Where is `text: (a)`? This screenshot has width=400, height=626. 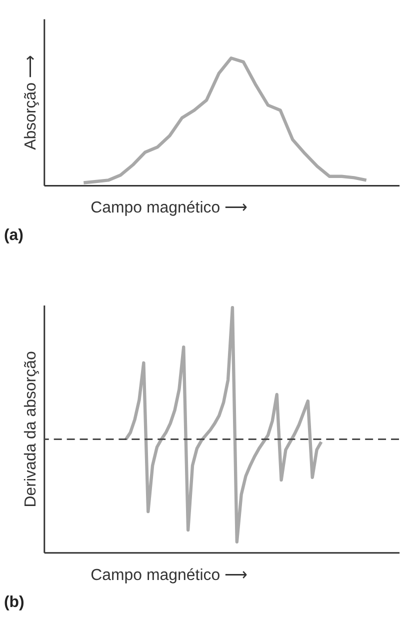 text: (a) is located at coordinates (14, 235).